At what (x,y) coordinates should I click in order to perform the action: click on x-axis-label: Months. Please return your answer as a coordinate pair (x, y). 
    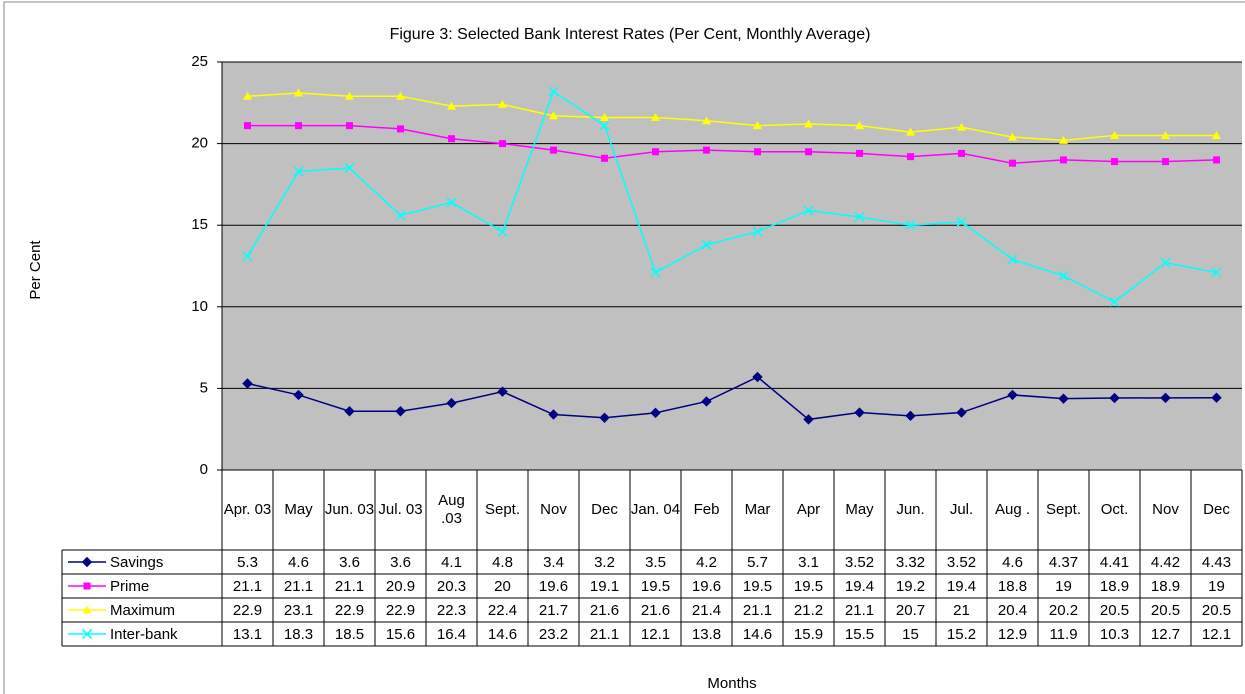
    Looking at the image, I should click on (731, 683).